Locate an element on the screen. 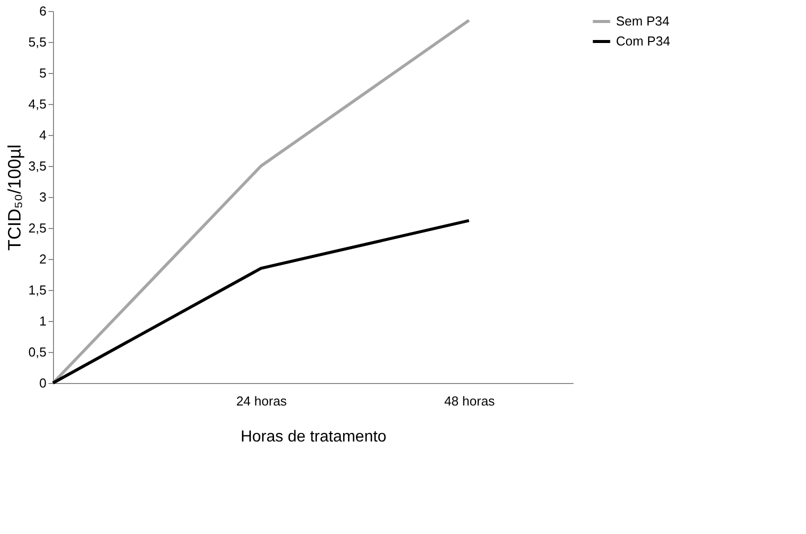 This screenshot has width=806, height=534. y-tick-label: 4 is located at coordinates (42, 135).